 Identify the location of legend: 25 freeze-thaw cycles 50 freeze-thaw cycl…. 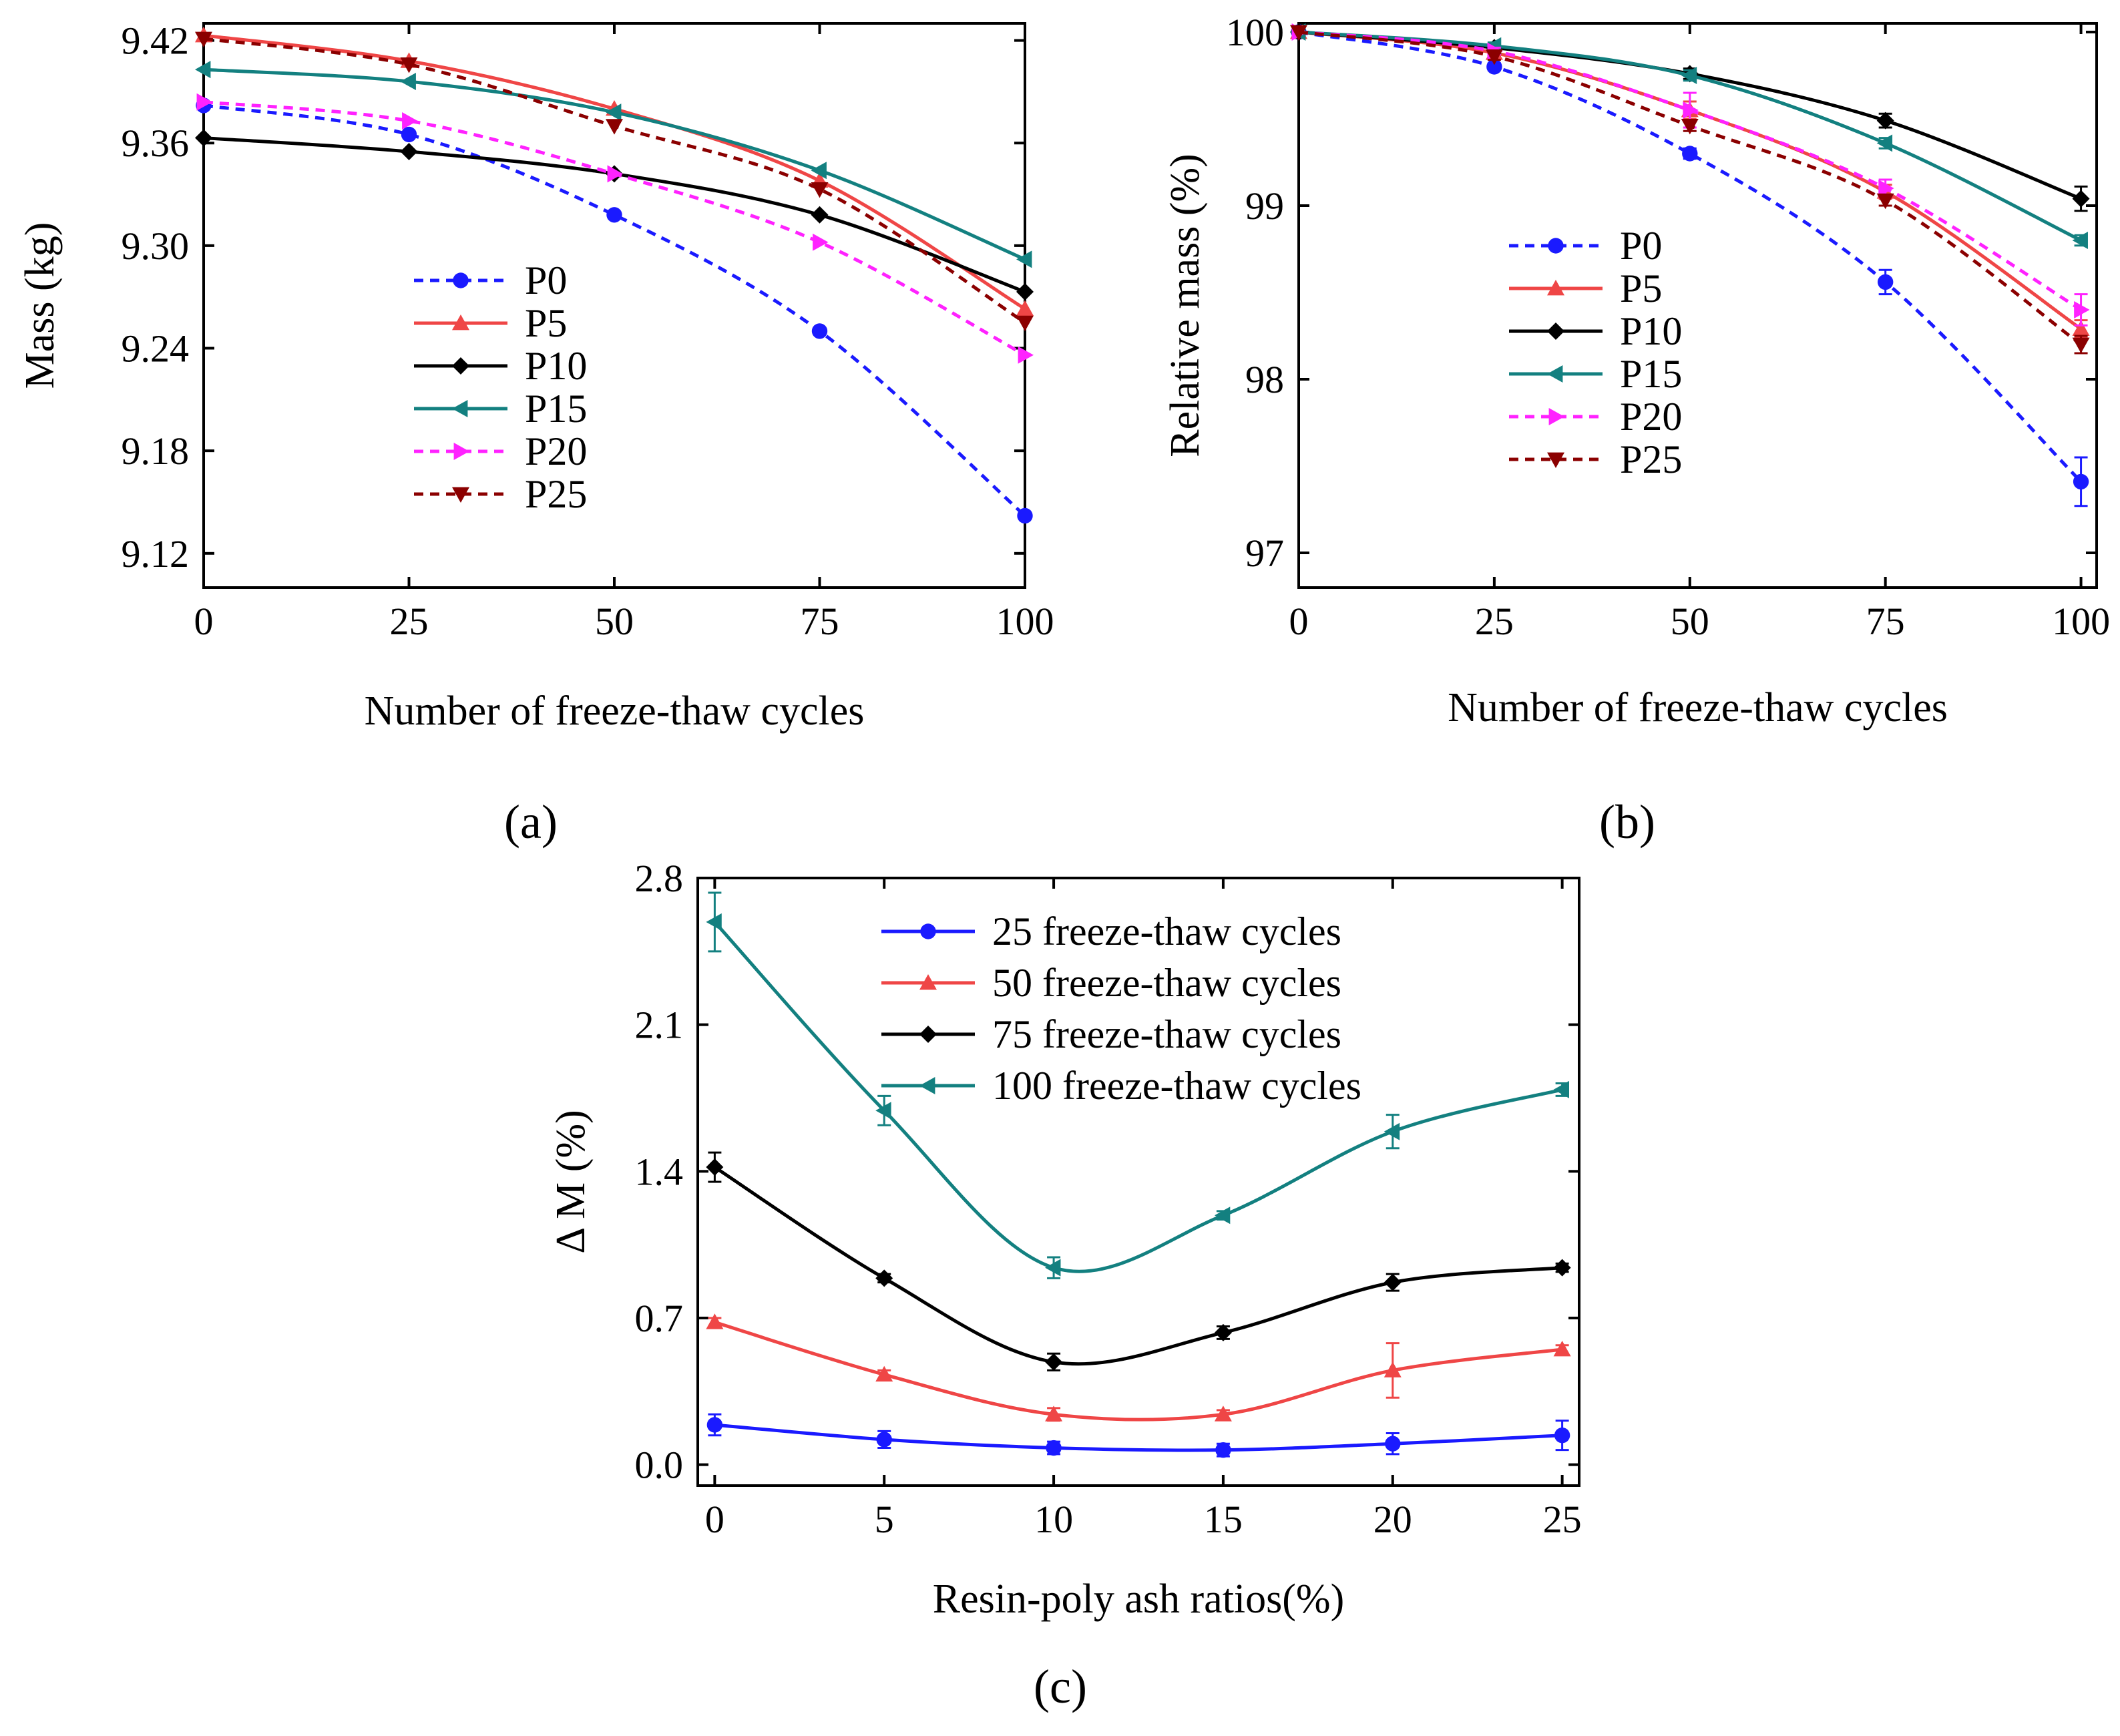
(1121, 1008).